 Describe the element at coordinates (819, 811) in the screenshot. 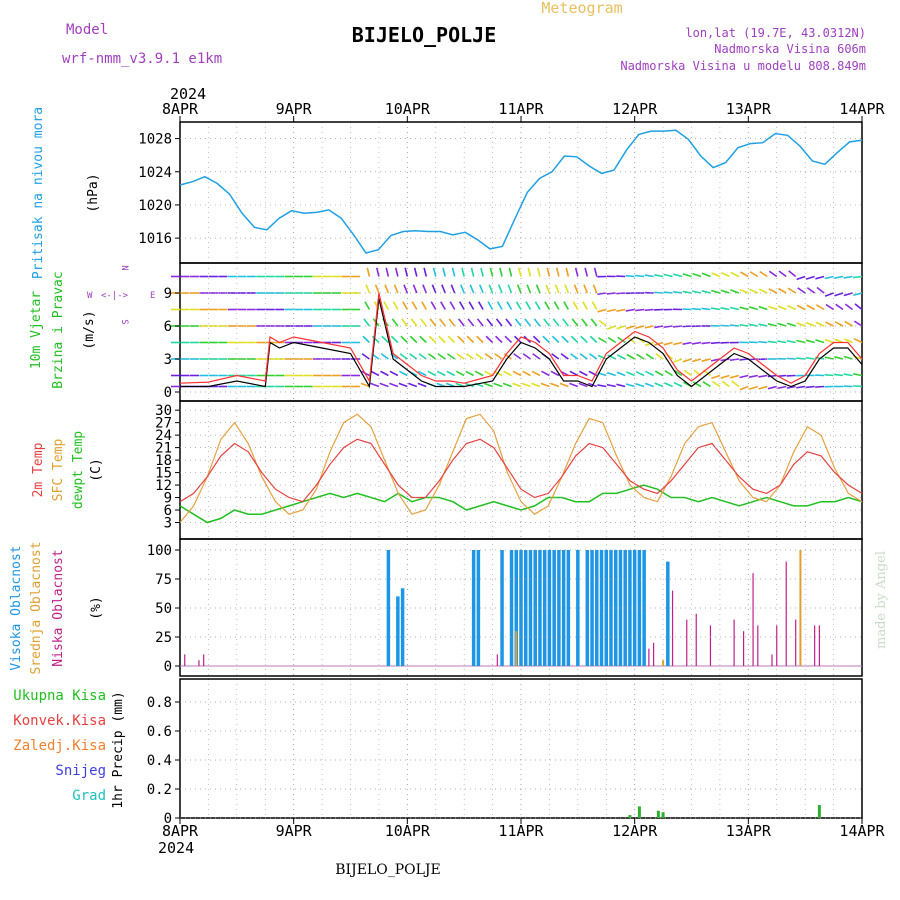

I see `precip-bar` at that location.